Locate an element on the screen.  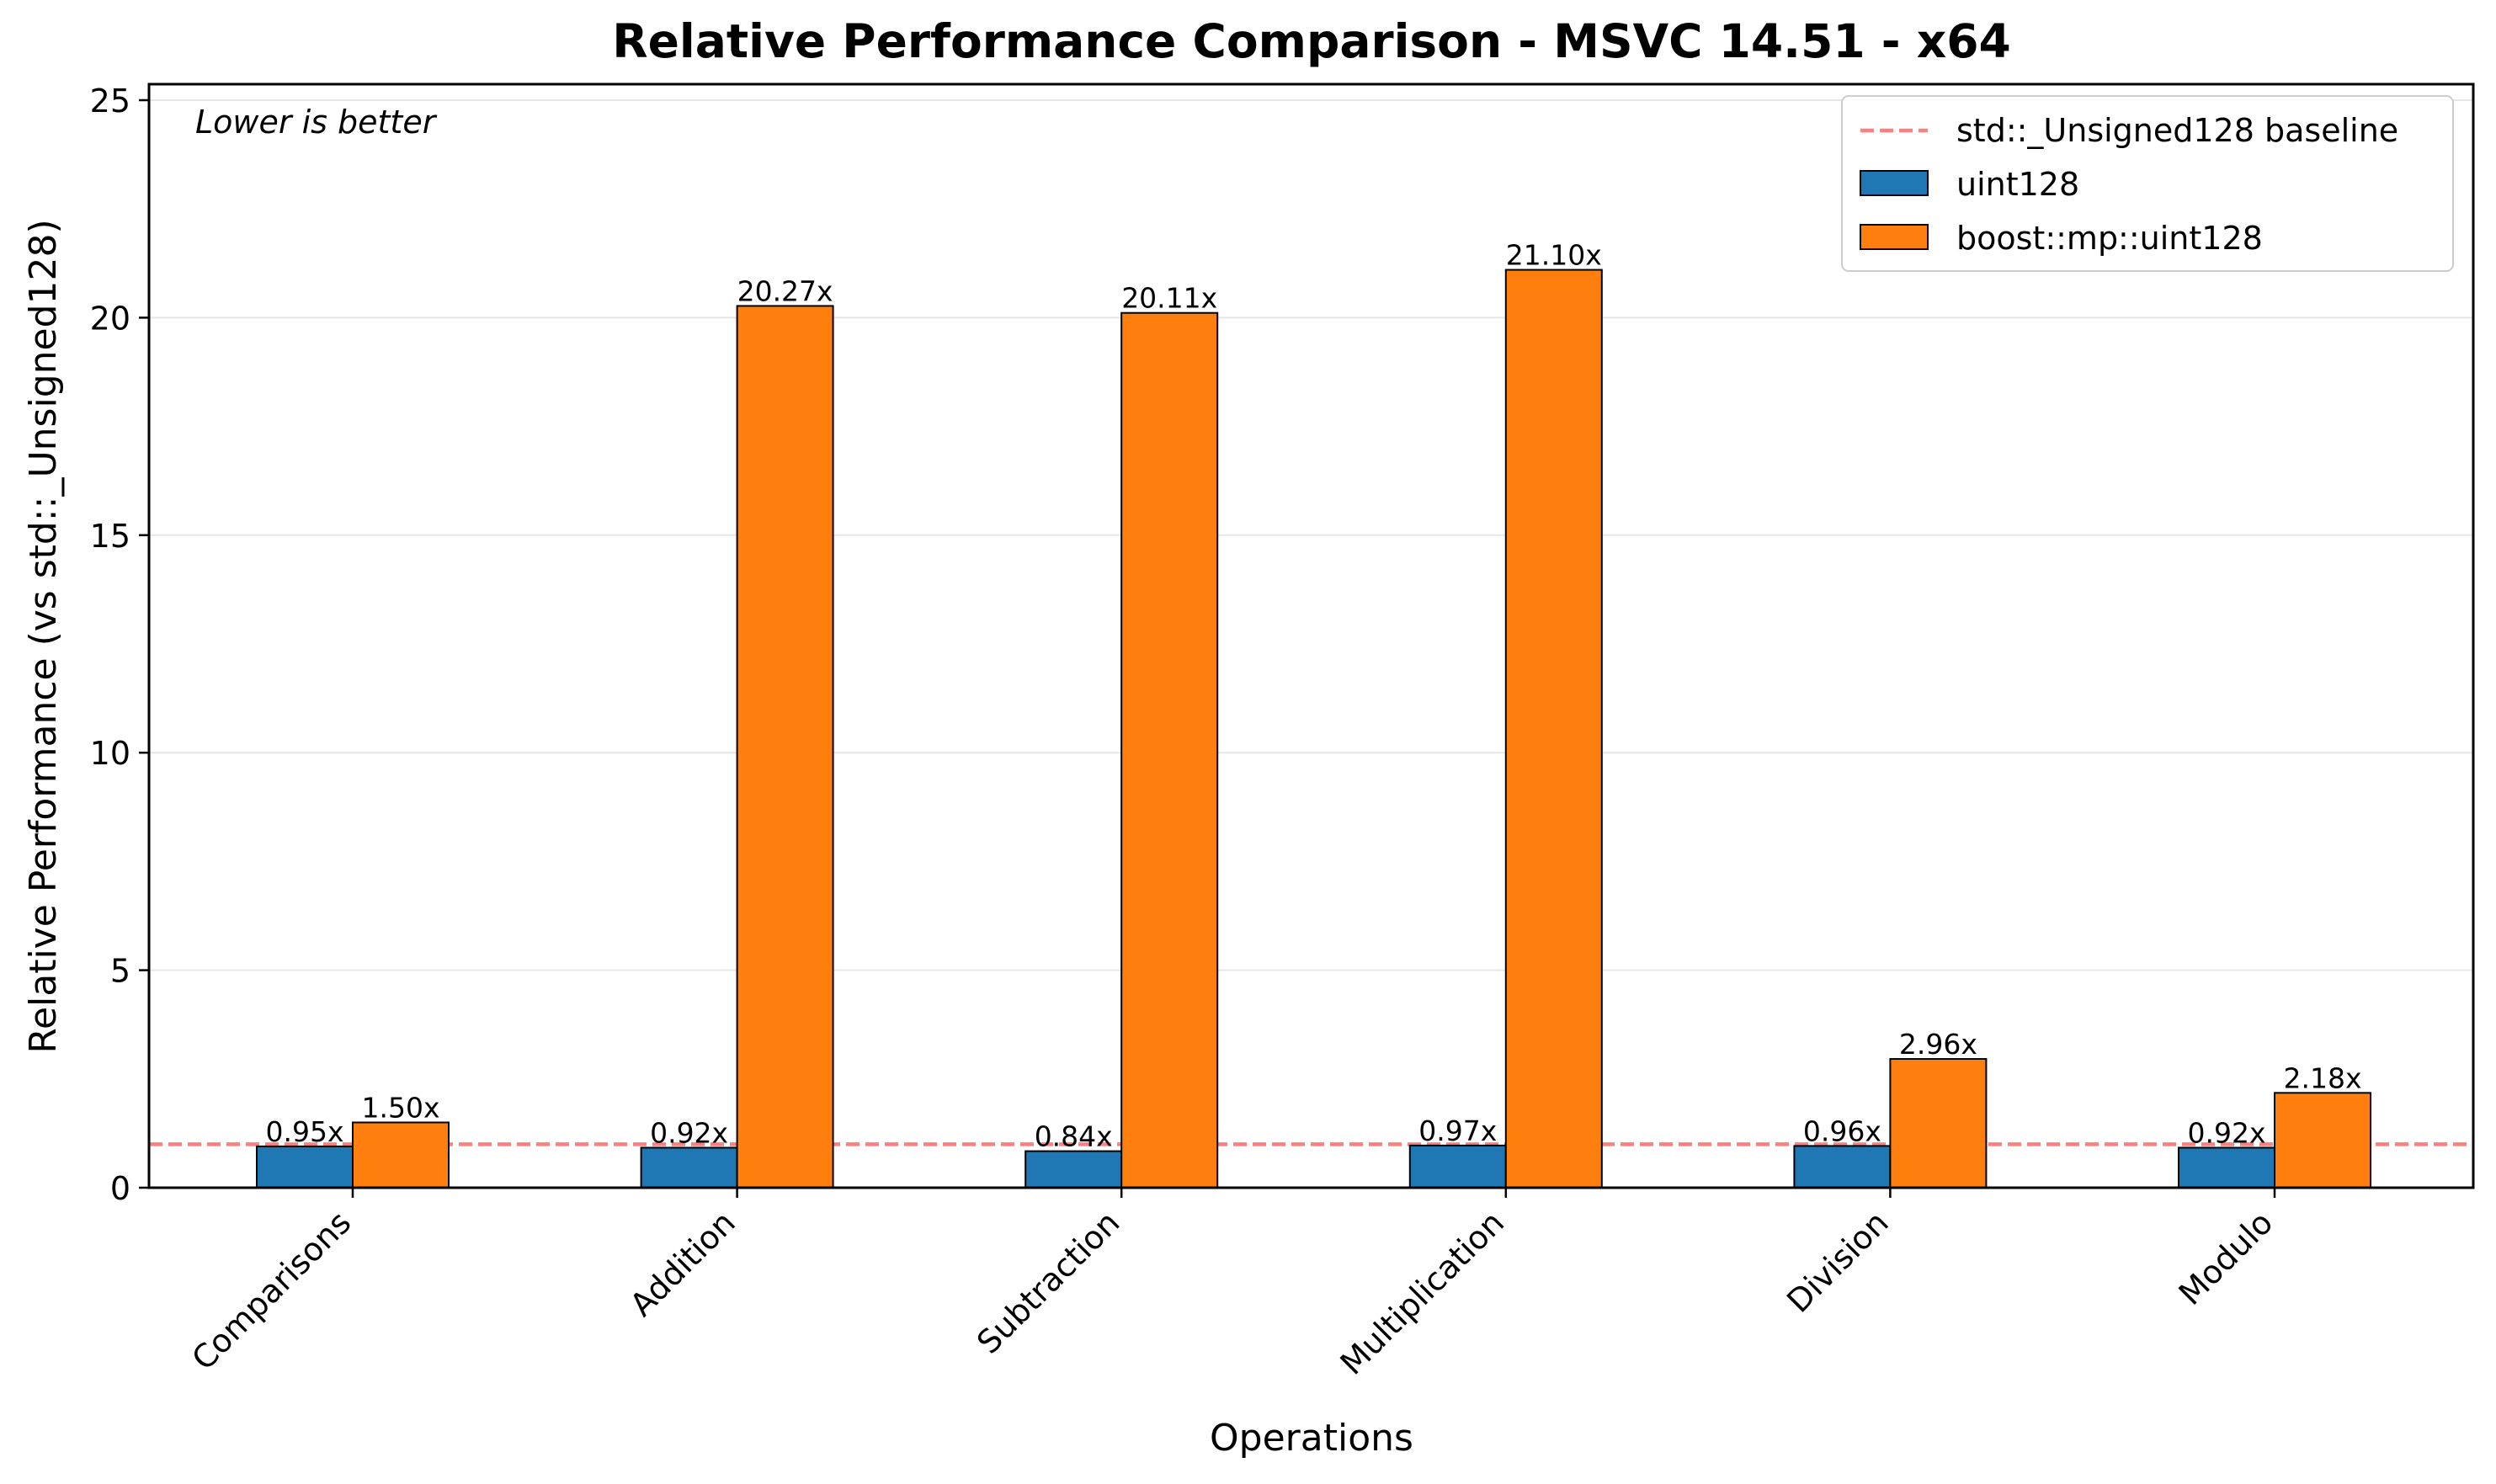
y-tick-label: 0 is located at coordinates (120, 1188).